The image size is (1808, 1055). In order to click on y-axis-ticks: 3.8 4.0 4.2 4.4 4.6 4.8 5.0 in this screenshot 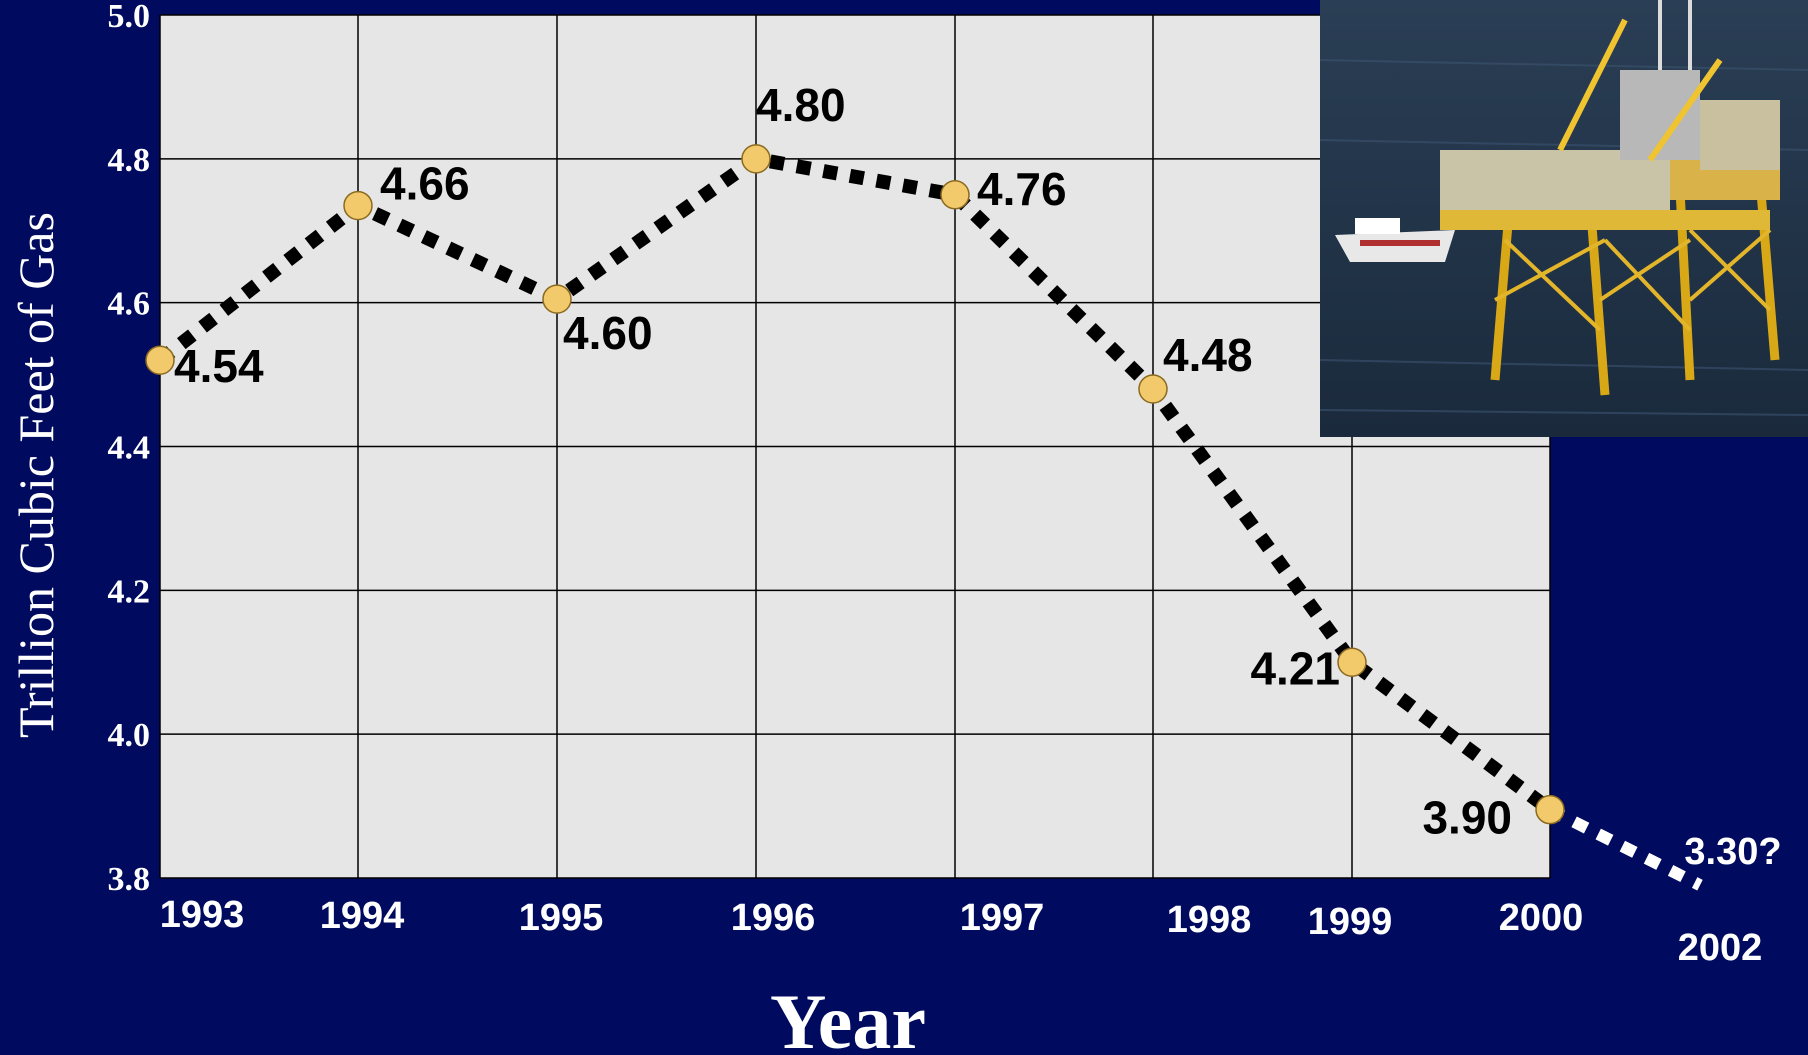, I will do `click(129, 449)`.